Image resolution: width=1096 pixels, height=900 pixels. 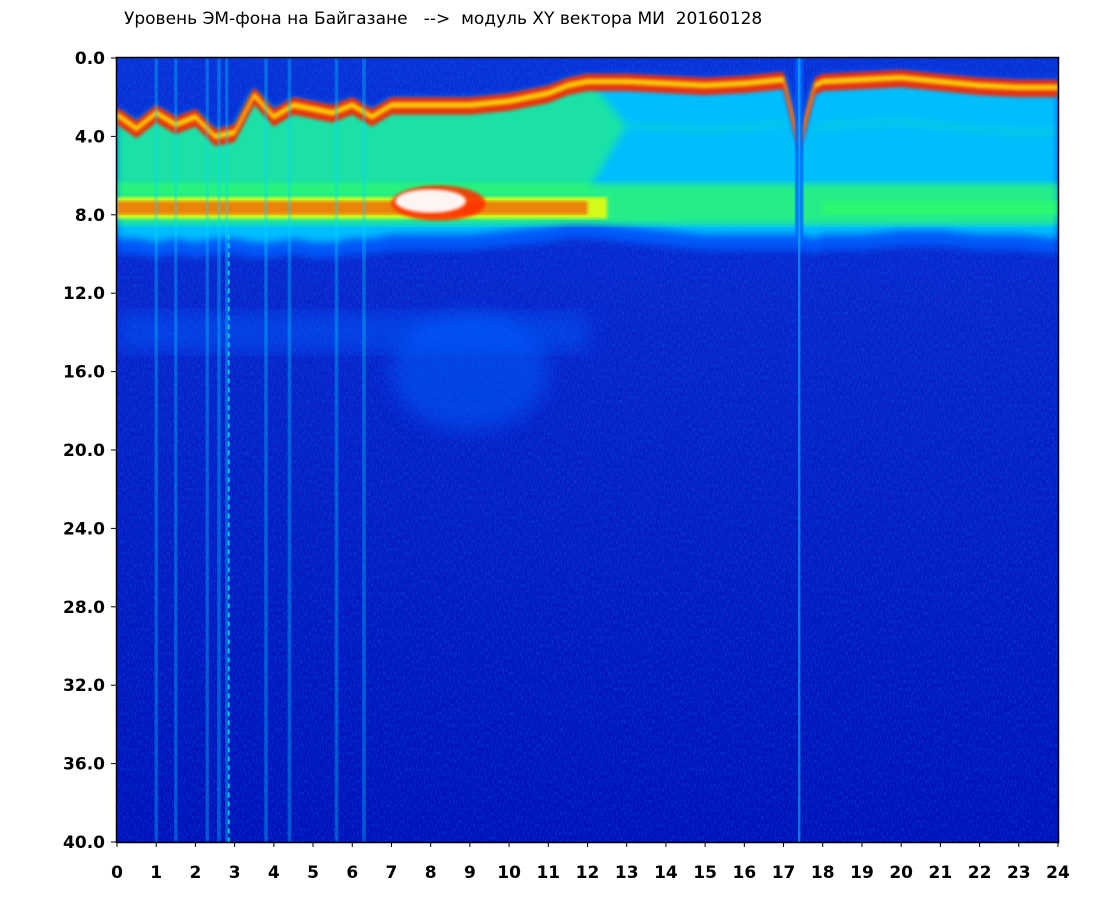 What do you see at coordinates (90, 216) in the screenshot?
I see `y-tick-label: 8.0` at bounding box center [90, 216].